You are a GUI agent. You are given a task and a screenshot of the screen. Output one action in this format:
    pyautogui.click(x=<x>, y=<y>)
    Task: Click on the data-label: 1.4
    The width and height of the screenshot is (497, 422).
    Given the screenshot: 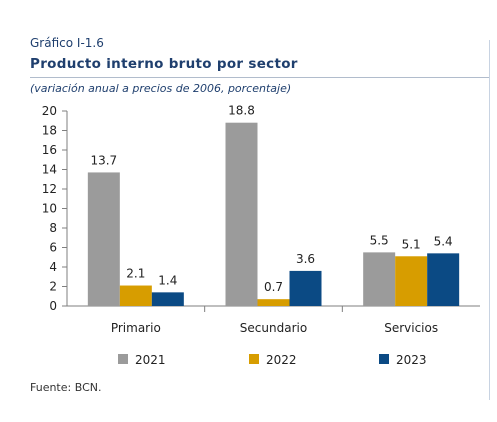 What is the action you would take?
    pyautogui.click(x=167, y=280)
    